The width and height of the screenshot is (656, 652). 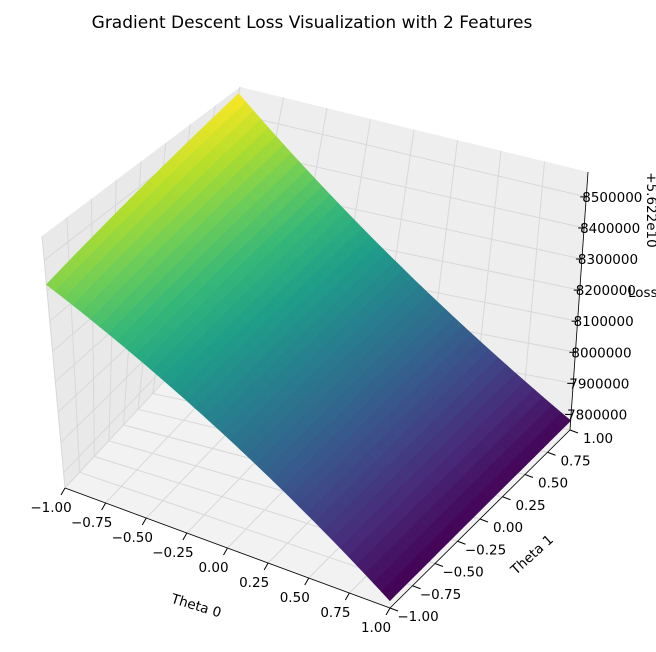 What do you see at coordinates (440, 595) in the screenshot?
I see `y-tick-label: −0.75` at bounding box center [440, 595].